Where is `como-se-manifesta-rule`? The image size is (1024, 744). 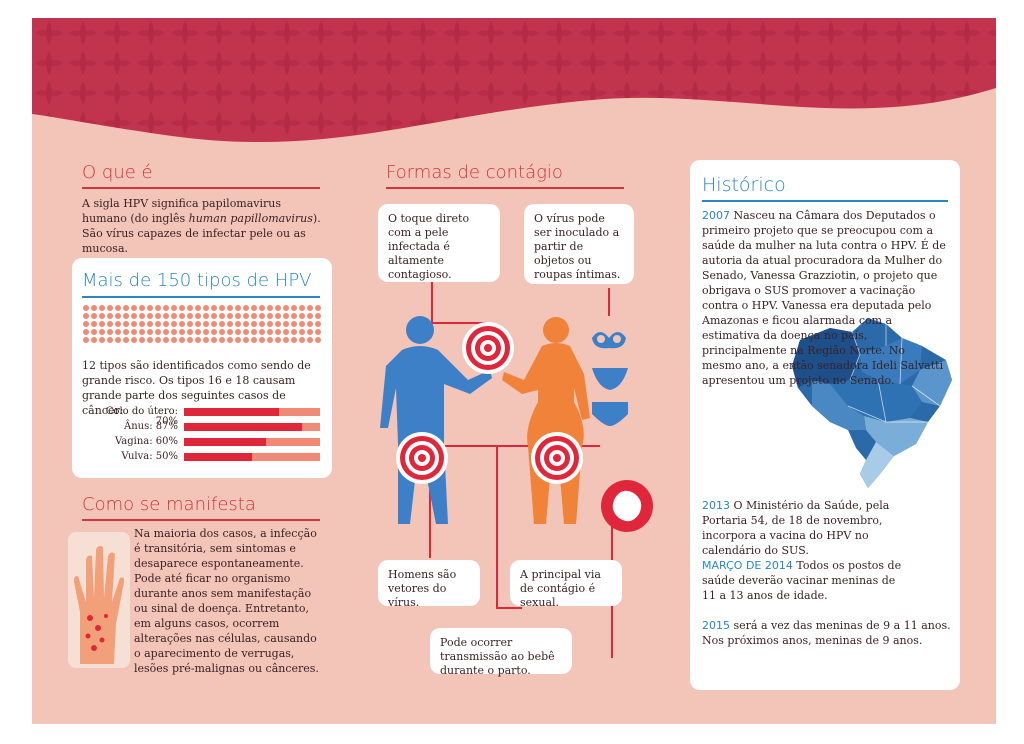
como-se-manifesta-rule is located at coordinates (201, 520).